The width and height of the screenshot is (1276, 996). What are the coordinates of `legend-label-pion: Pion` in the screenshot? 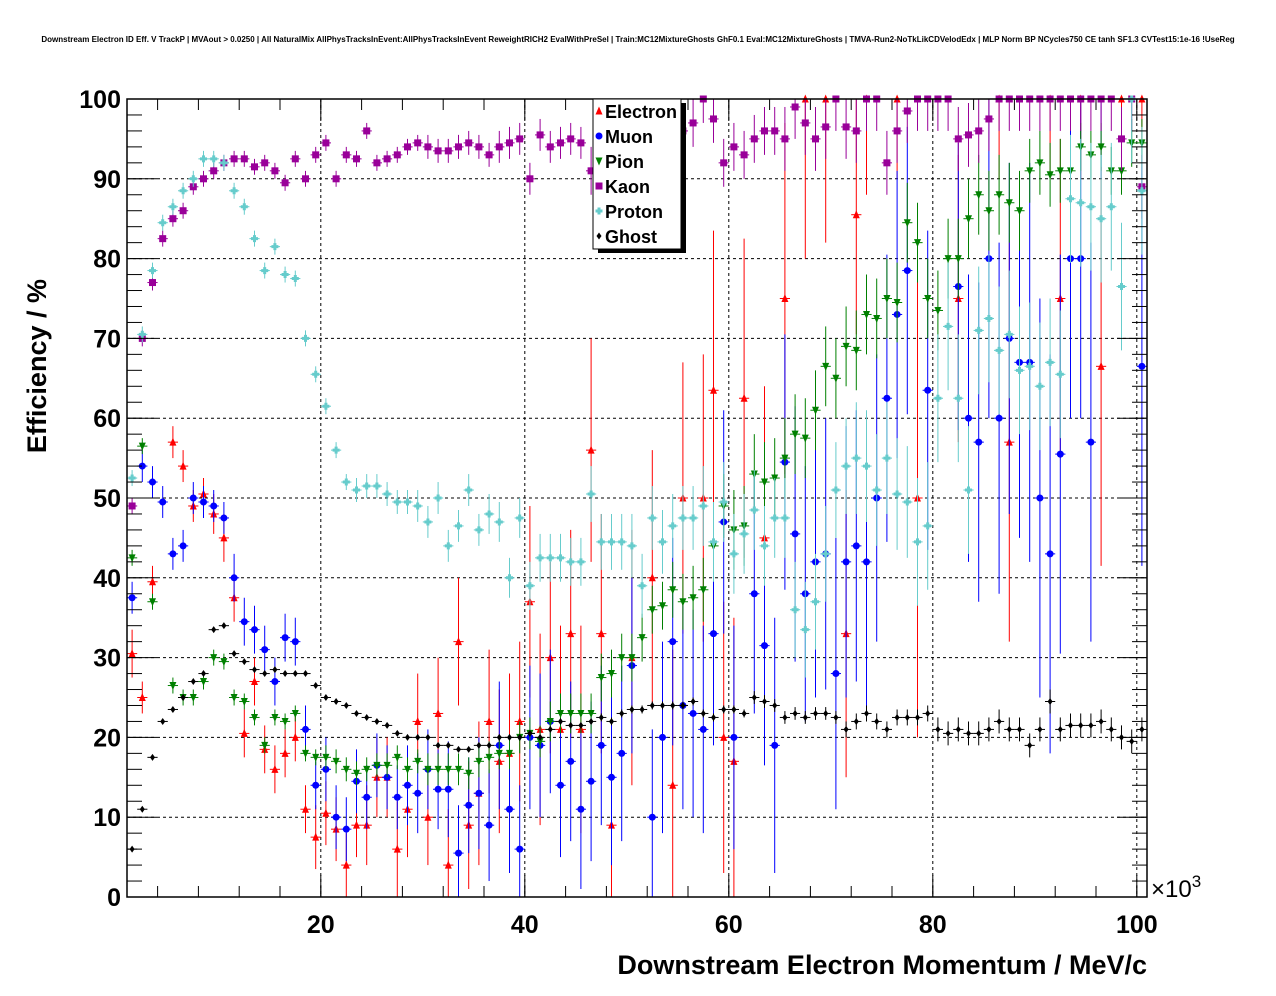 It's located at (624, 162).